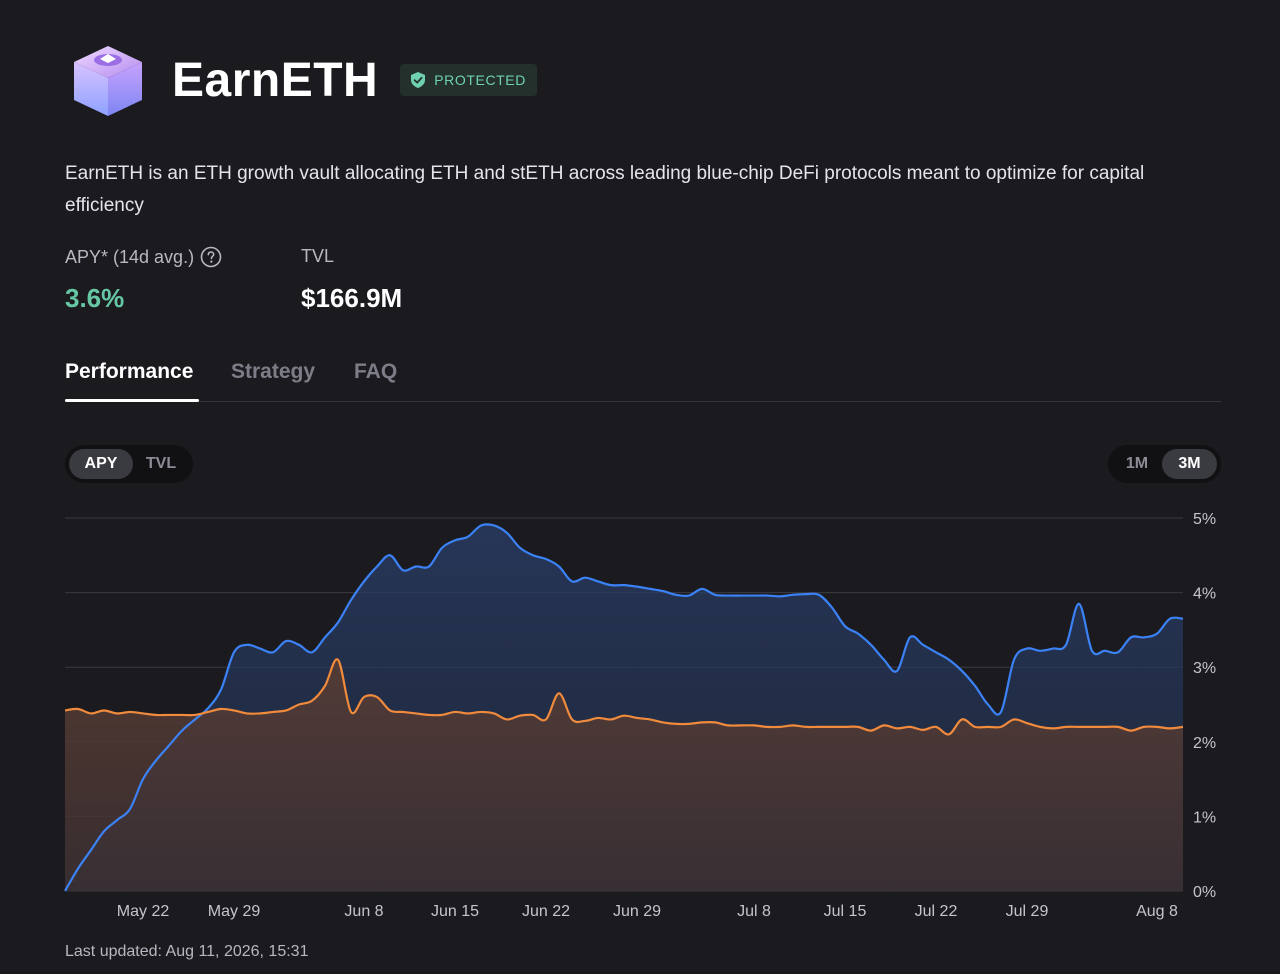 This screenshot has height=974, width=1280. Describe the element at coordinates (143, 911) in the screenshot. I see `x-tick-label: May 22` at that location.